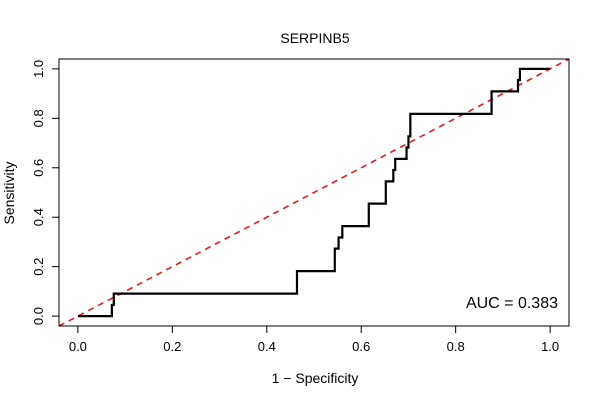 The image size is (600, 400). I want to click on x-axis-label: 1 − Specificity, so click(315, 378).